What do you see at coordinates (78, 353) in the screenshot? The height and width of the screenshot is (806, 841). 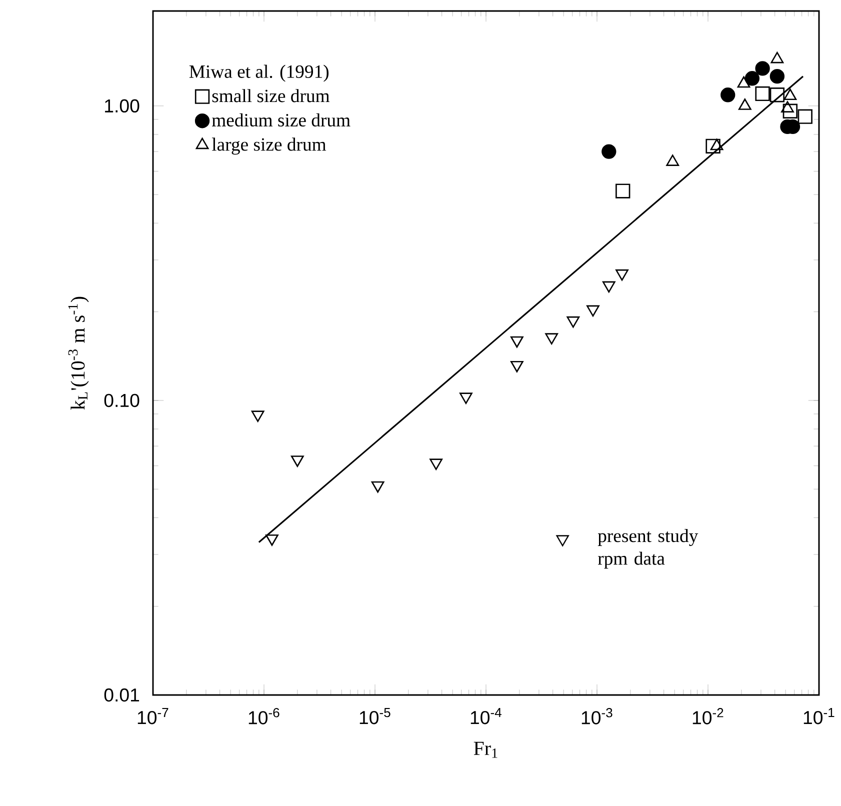 I see `y-axis-title: k$_{L}$'(10$^{-3}$ m s$^{-1}$)` at bounding box center [78, 353].